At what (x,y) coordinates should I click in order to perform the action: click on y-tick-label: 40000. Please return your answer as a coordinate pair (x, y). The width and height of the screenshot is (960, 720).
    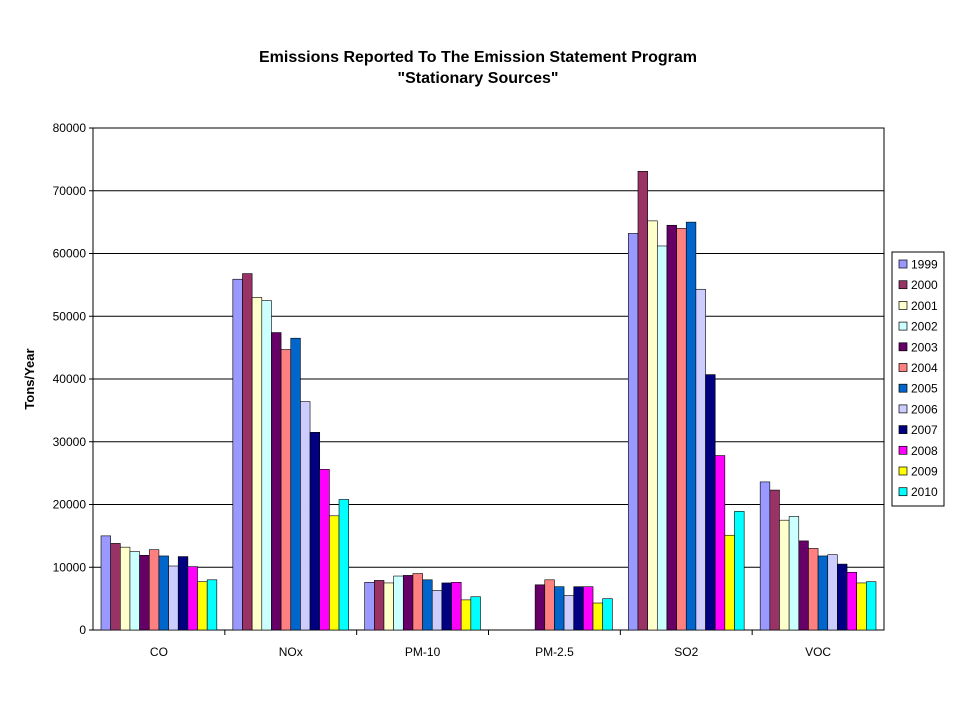
    Looking at the image, I should click on (70, 379).